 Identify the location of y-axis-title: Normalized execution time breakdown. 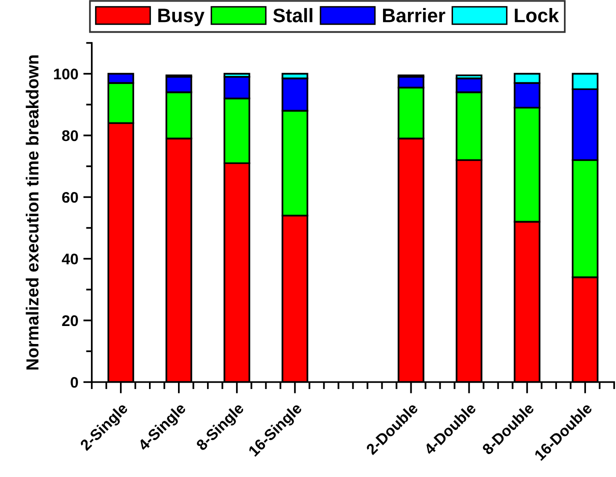
(32, 212).